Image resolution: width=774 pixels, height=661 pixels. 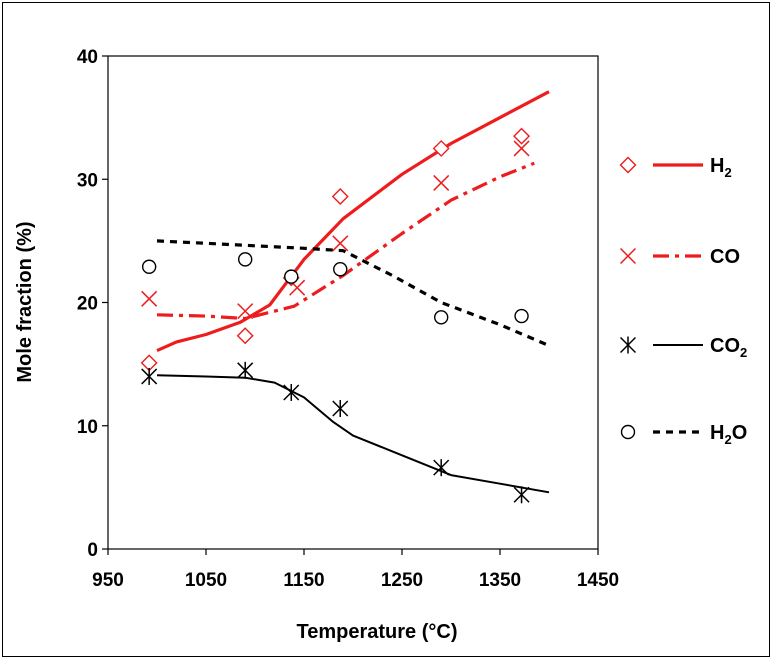 What do you see at coordinates (353, 293) in the screenshot?
I see `series-h2o-line` at bounding box center [353, 293].